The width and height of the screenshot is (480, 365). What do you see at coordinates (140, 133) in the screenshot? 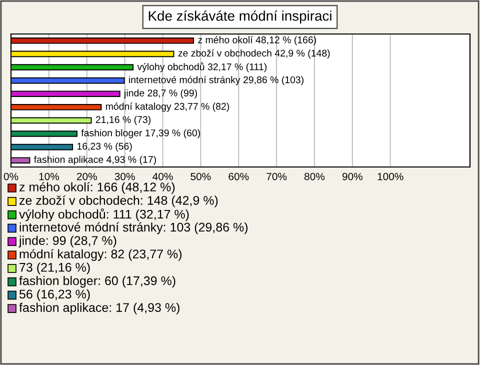
I see `data-label: fashion bloger 17,39 % (60)` at bounding box center [140, 133].